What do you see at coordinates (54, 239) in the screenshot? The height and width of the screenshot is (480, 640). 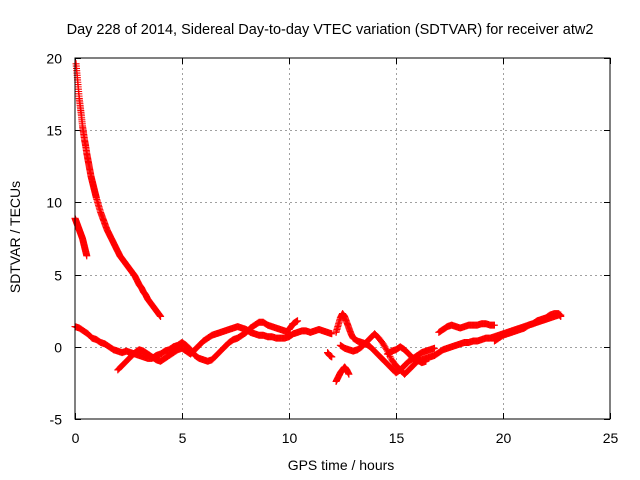 I see `y-tick-labels: -5 0 5 10 15 20` at bounding box center [54, 239].